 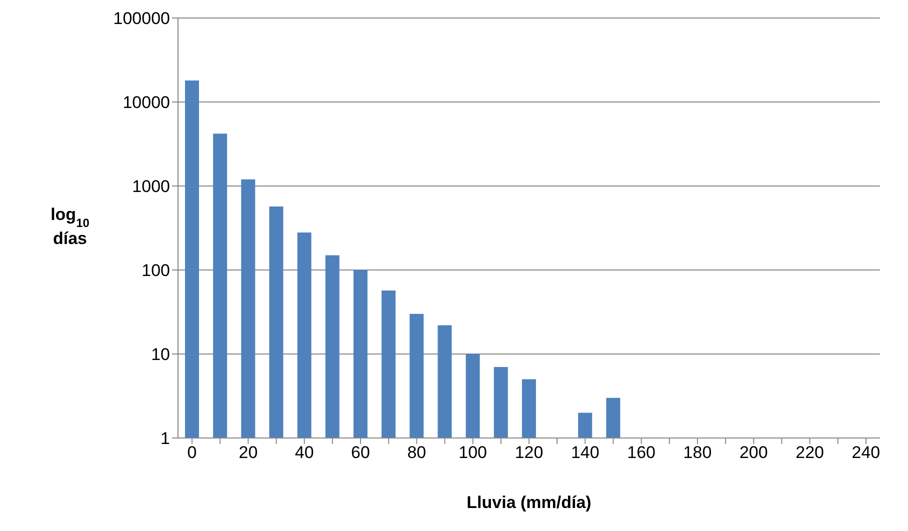 What do you see at coordinates (641, 452) in the screenshot?
I see `x-tick-label: 160` at bounding box center [641, 452].